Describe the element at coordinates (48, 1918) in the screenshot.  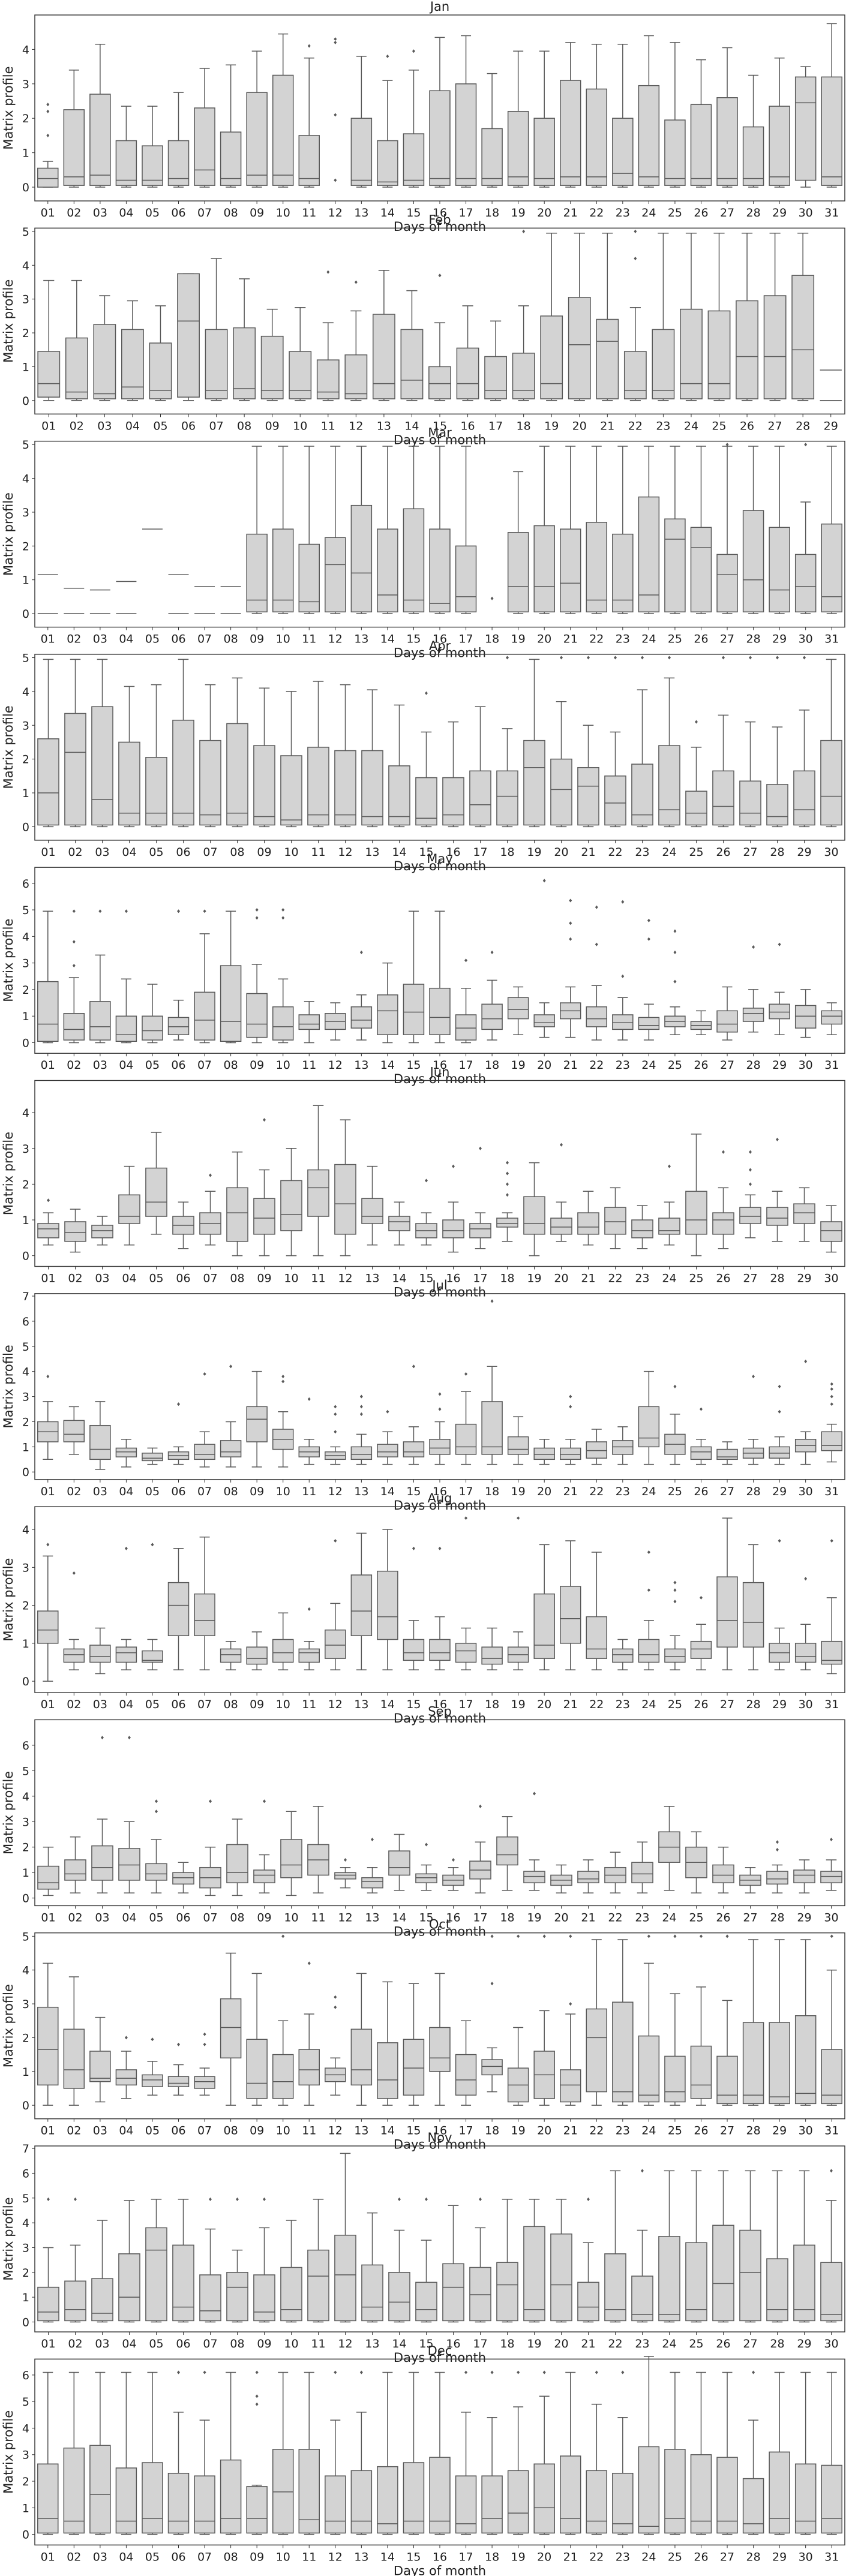
I see `x-tick-label: 01` at that location.